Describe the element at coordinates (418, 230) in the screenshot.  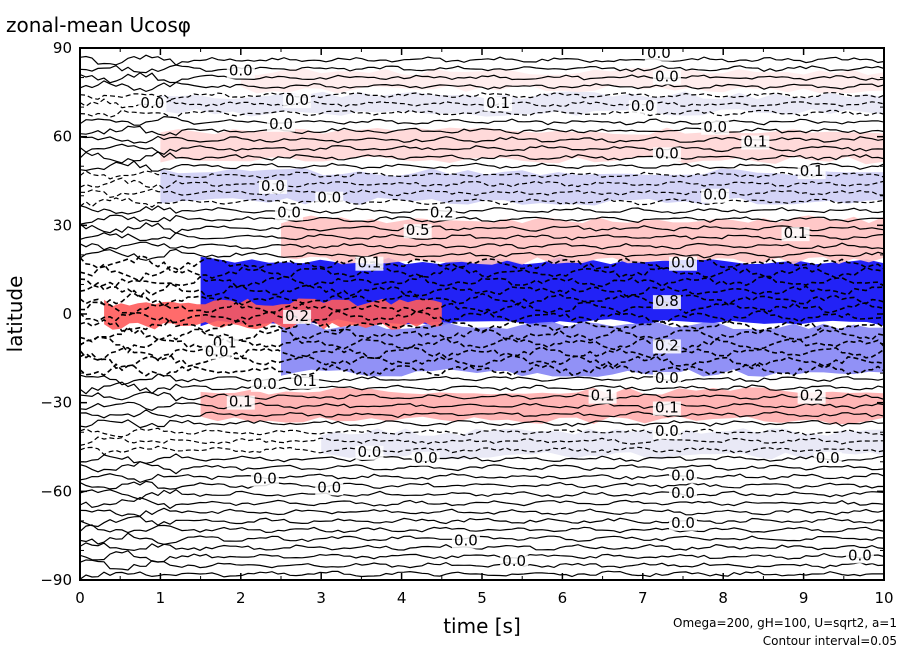
I see `contour-label: 0.5` at that location.